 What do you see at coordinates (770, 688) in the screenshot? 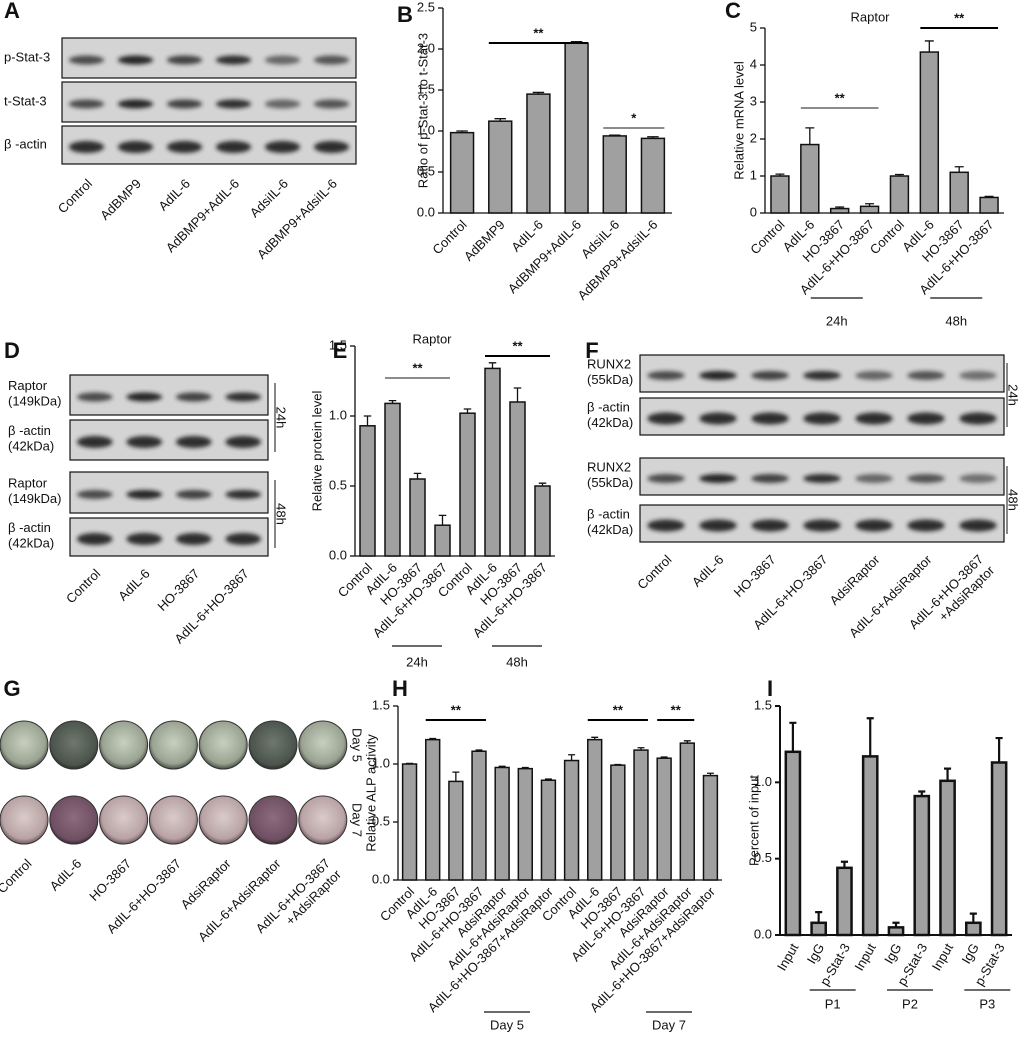
I see `panel-letter: I` at bounding box center [770, 688].